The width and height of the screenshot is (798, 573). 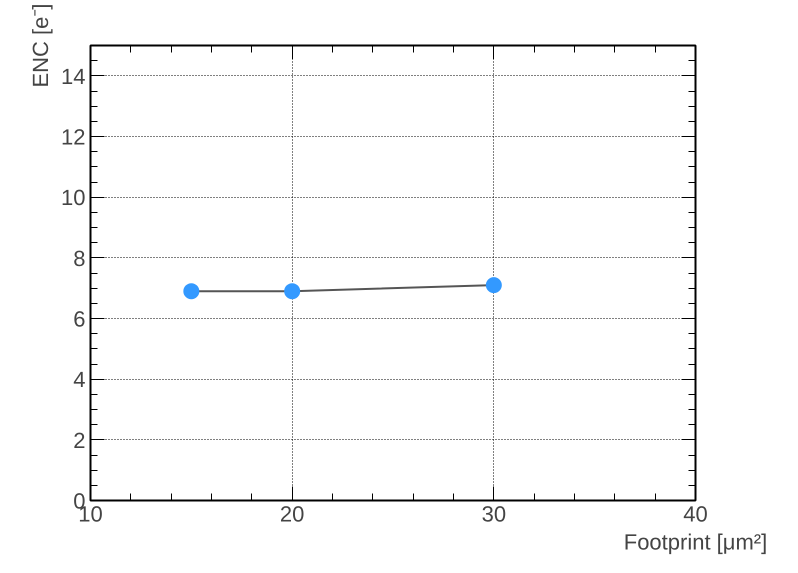 What do you see at coordinates (79, 319) in the screenshot?
I see `y-tick-label: 6` at bounding box center [79, 319].